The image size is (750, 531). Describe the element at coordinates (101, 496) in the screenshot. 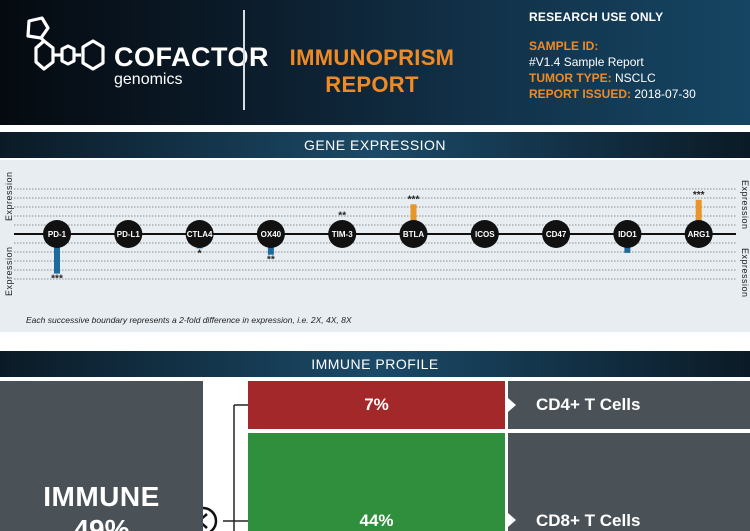

I see `immune-label: IMMUNE` at that location.